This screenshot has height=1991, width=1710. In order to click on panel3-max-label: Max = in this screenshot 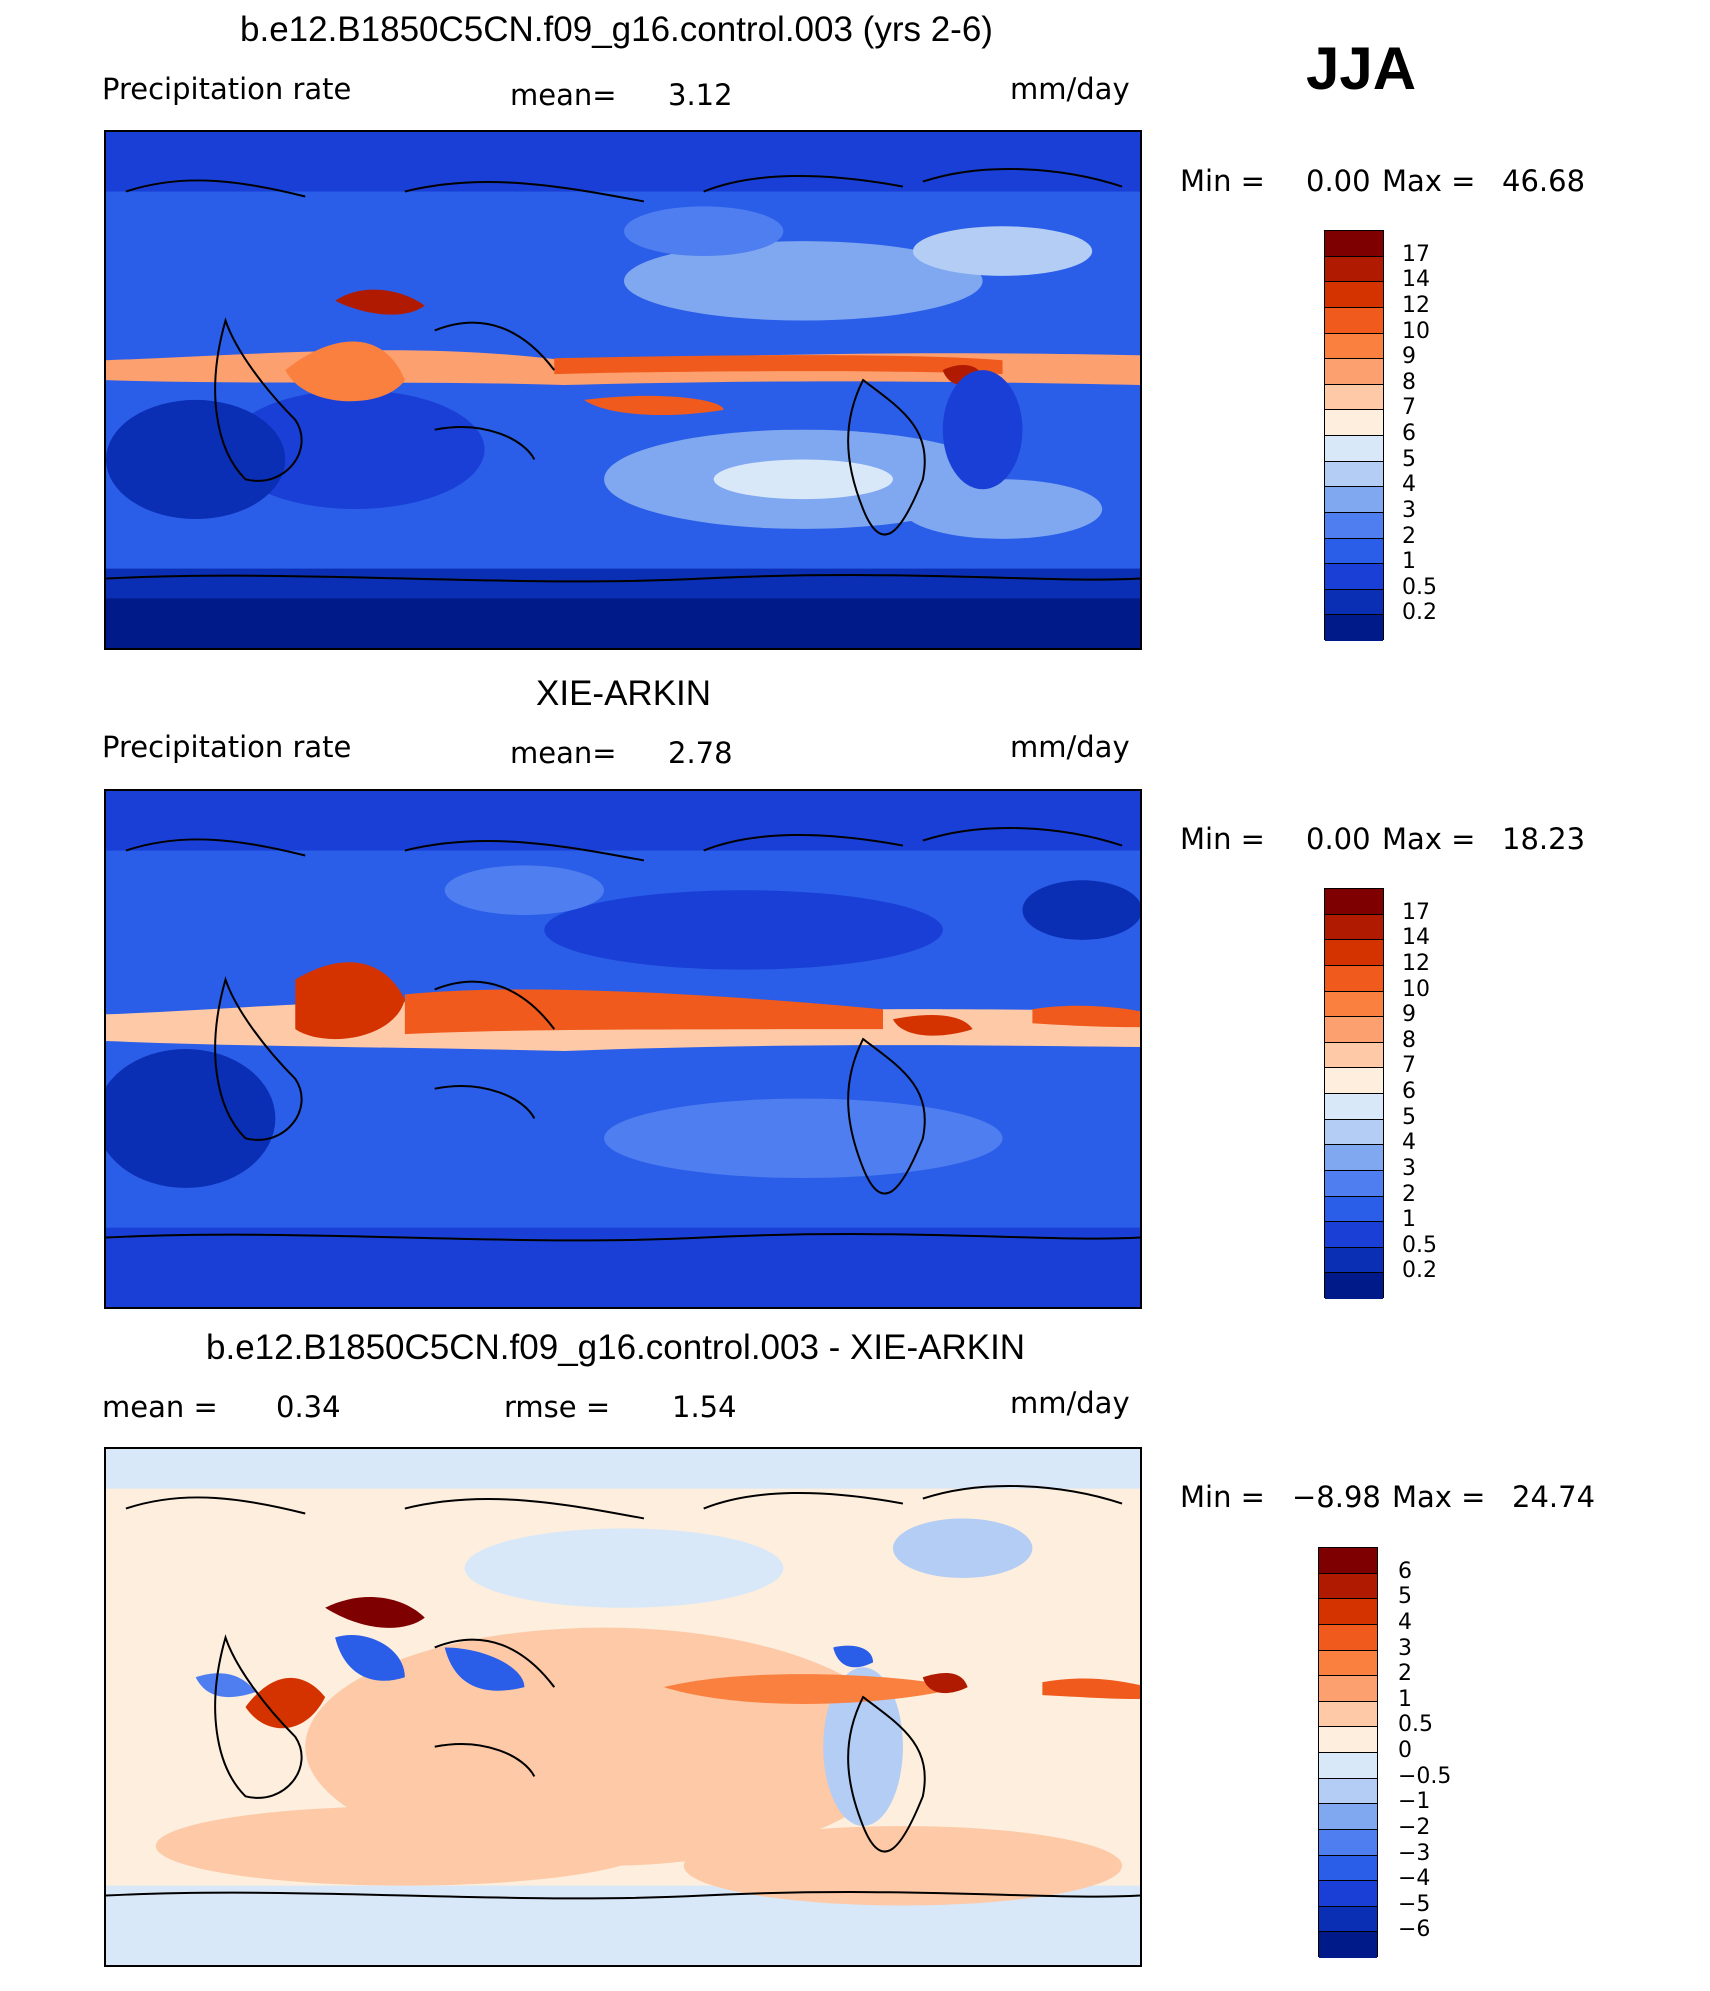, I will do `click(1439, 1497)`.